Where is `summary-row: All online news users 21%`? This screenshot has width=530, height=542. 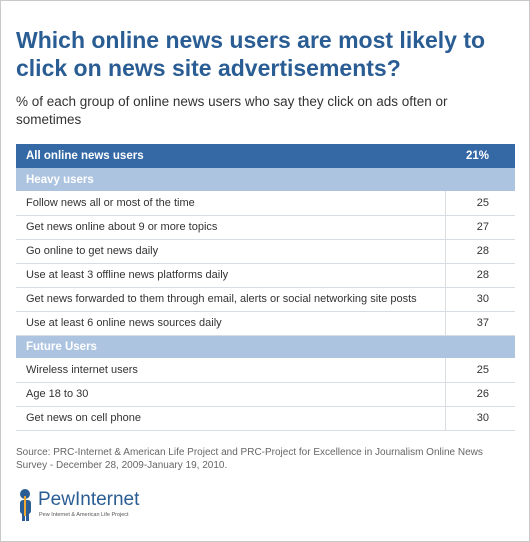 summary-row: All online news users 21% is located at coordinates (265, 156).